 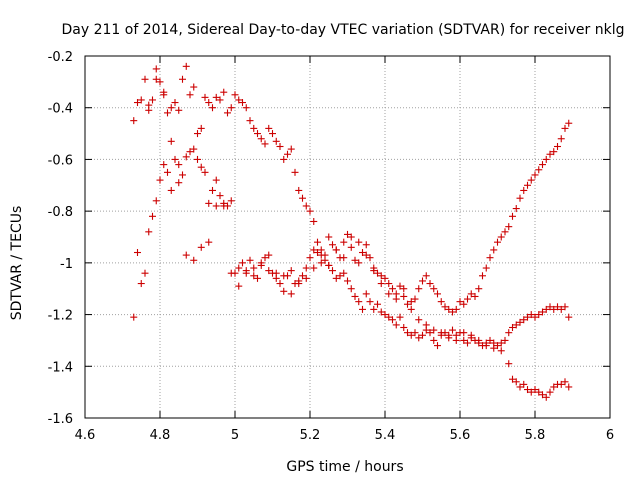 I want to click on x-tick-label: 4.6, so click(x=85, y=435).